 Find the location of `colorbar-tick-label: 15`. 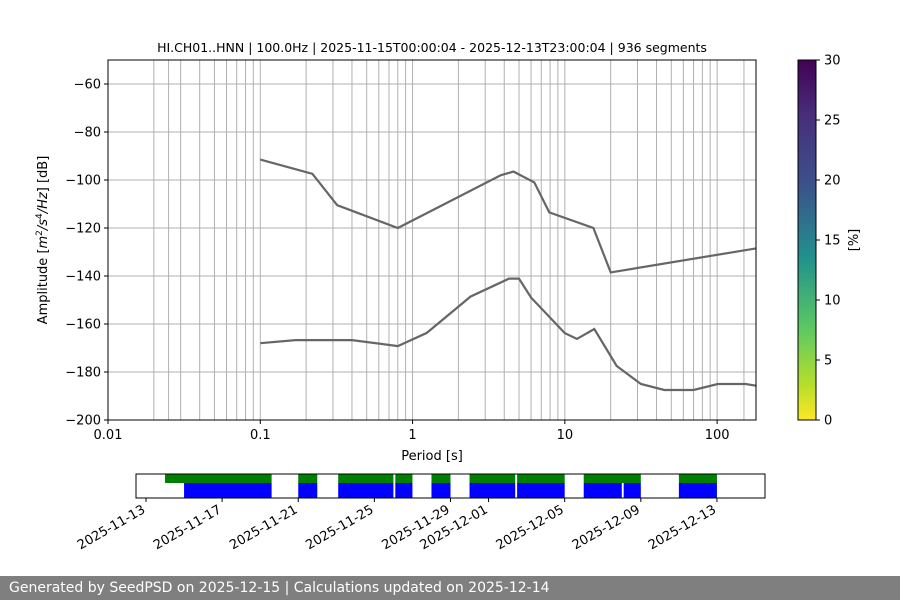

colorbar-tick-label: 15 is located at coordinates (832, 241).